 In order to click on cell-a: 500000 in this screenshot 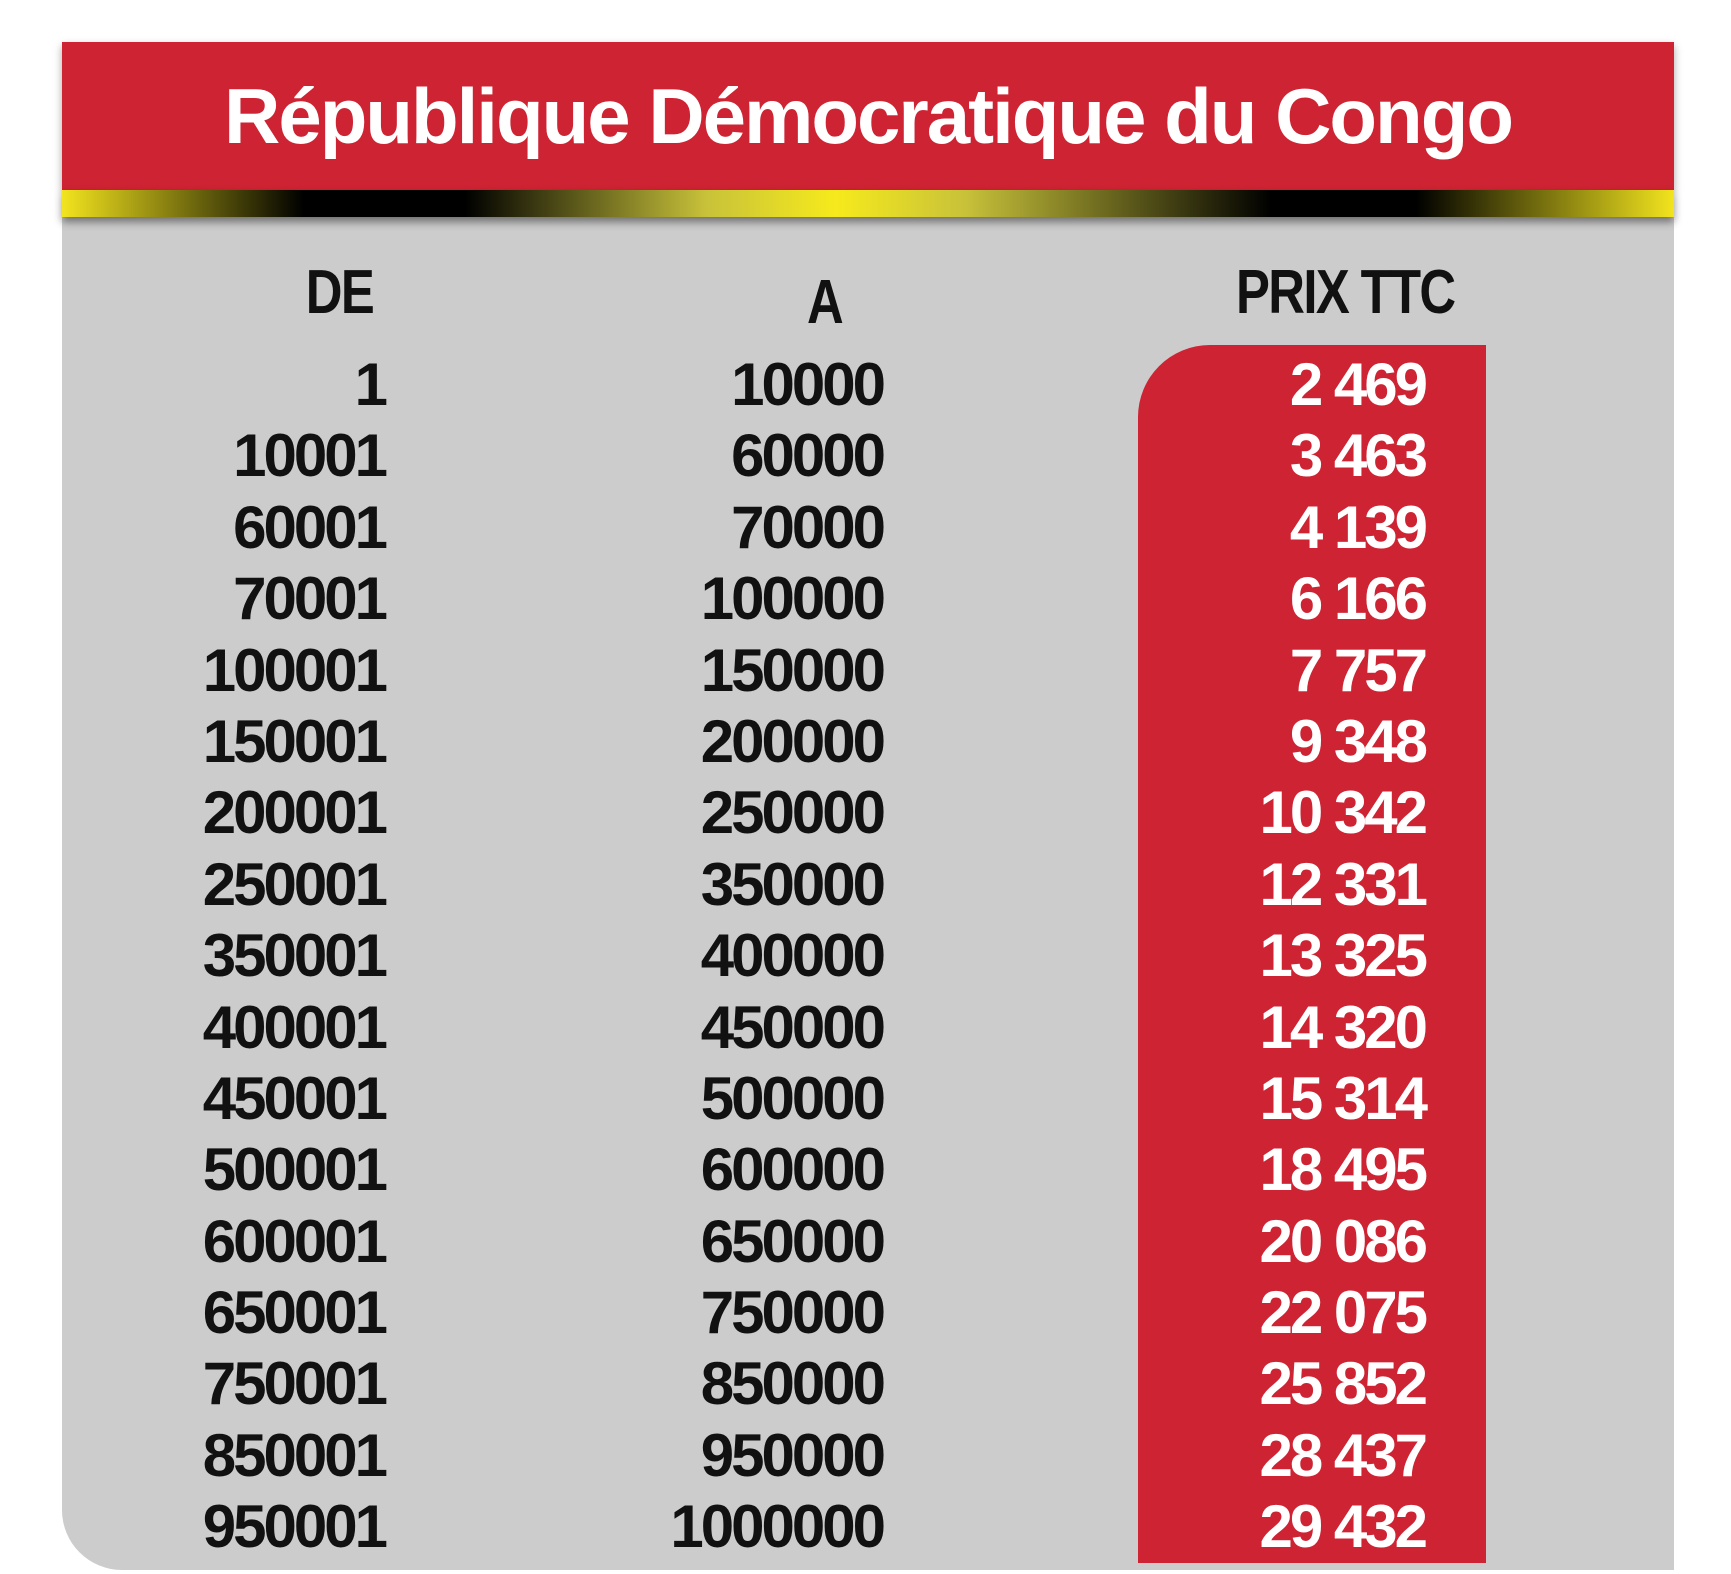, I will do `click(793, 1098)`.